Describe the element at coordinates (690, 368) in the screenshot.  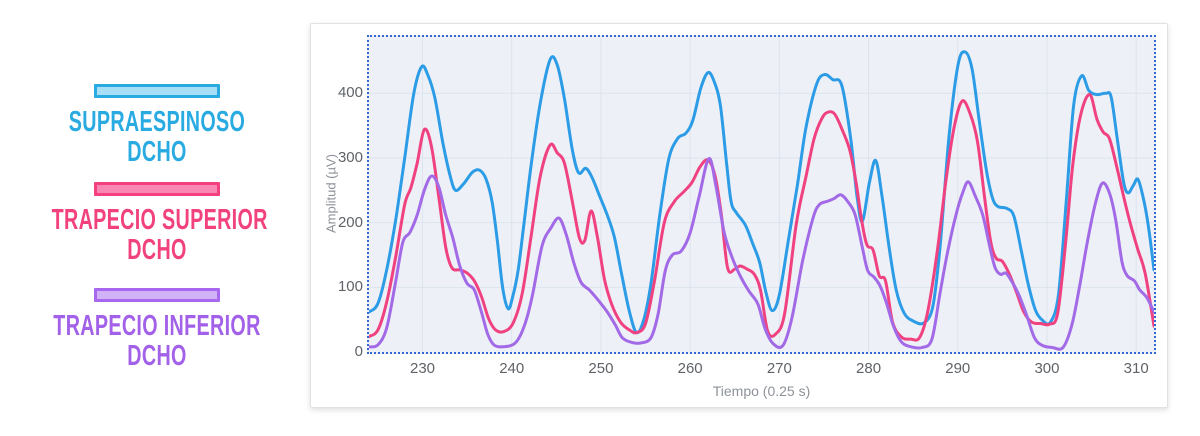
I see `x-tick-label: 260` at that location.